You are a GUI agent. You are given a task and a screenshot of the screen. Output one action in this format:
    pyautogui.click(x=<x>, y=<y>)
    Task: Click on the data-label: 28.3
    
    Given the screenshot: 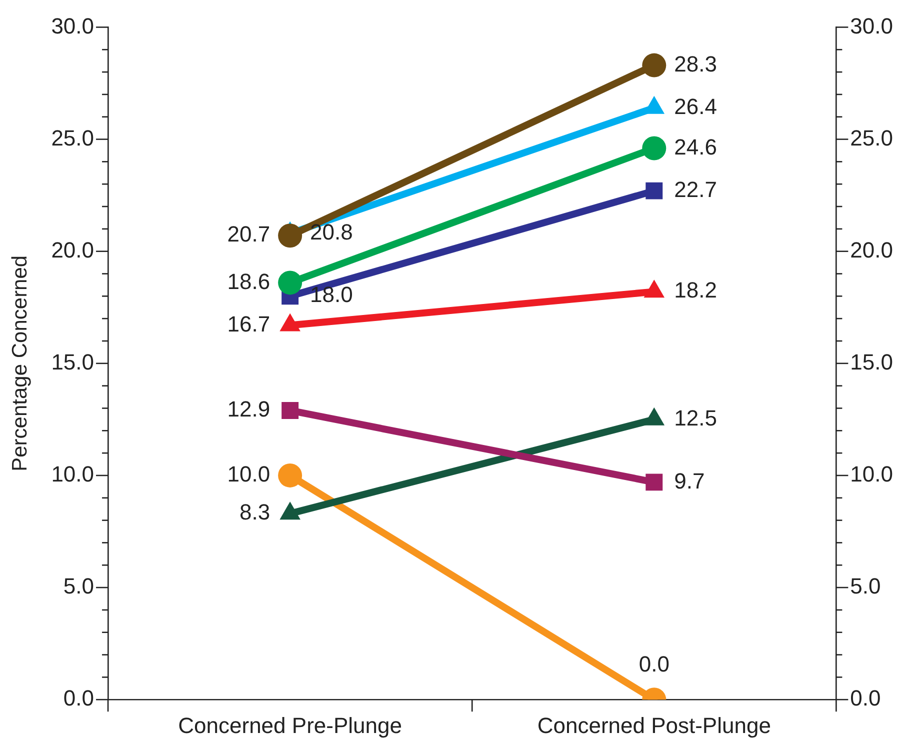 What is the action you would take?
    pyautogui.click(x=695, y=63)
    